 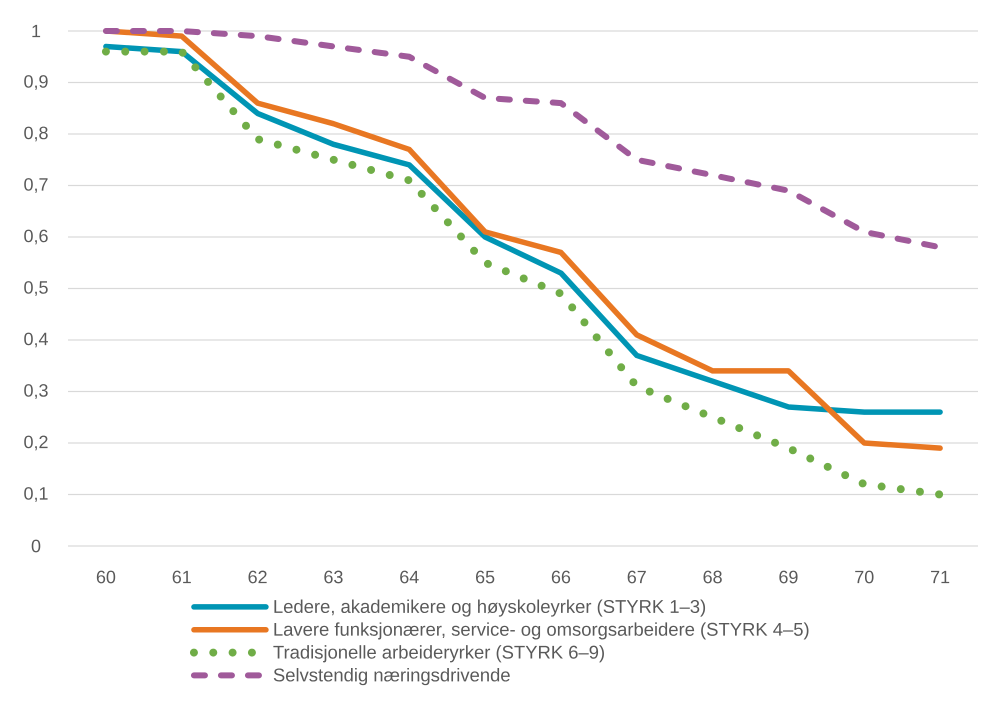 What do you see at coordinates (788, 577) in the screenshot?
I see `x-tick-label: 69` at bounding box center [788, 577].